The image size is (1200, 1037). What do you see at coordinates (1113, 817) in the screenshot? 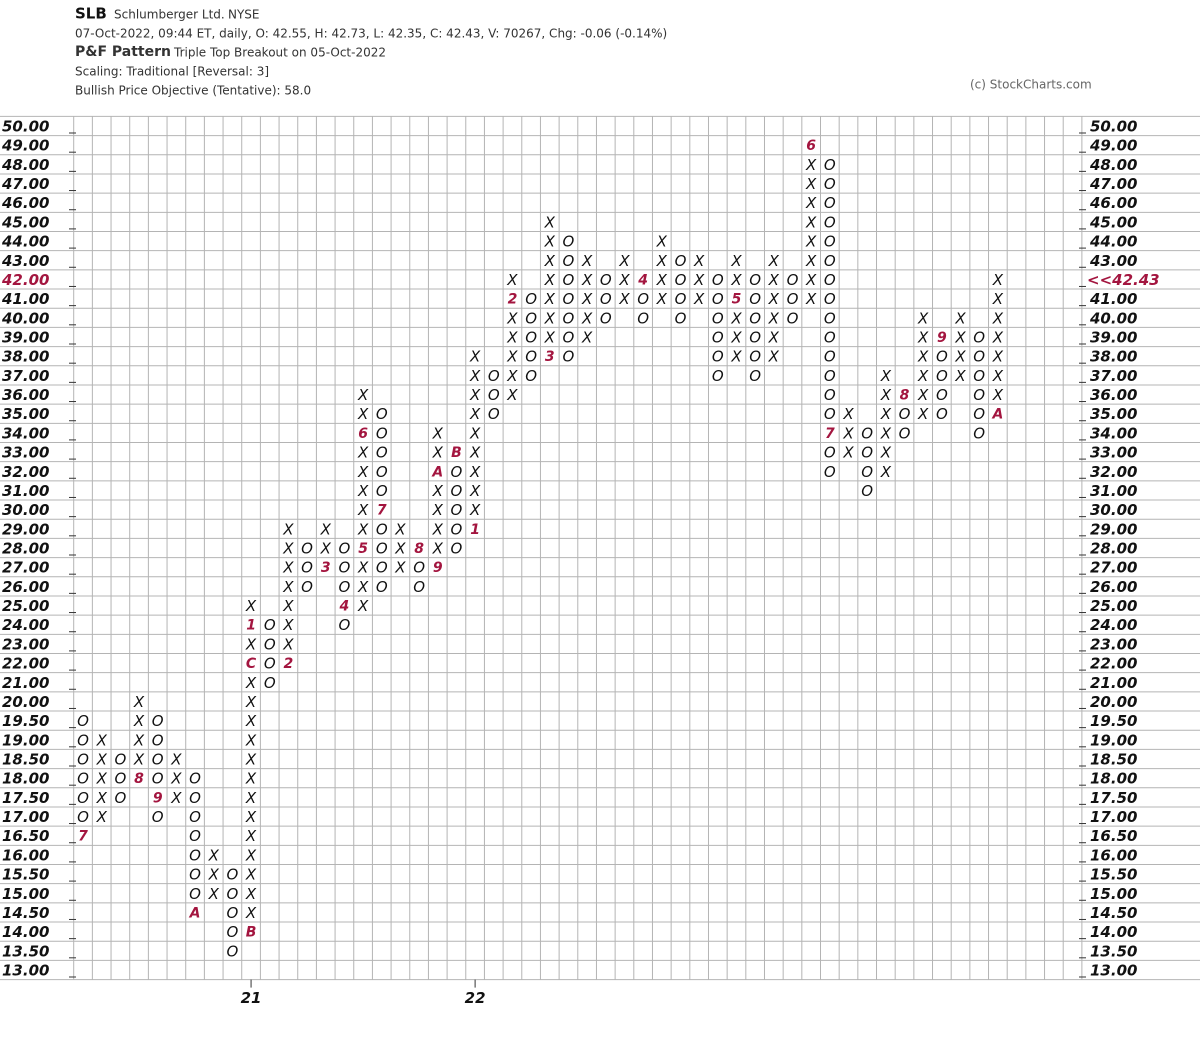
I see `y-tick-label-right: 17.00` at bounding box center [1113, 817].